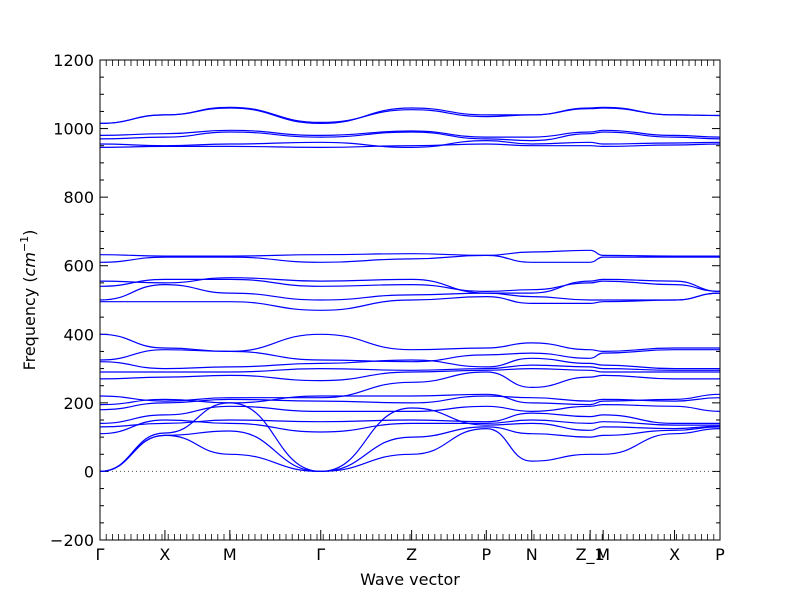 The width and height of the screenshot is (800, 600). What do you see at coordinates (590, 555) in the screenshot?
I see `x-tick-label: Z_1` at bounding box center [590, 555].